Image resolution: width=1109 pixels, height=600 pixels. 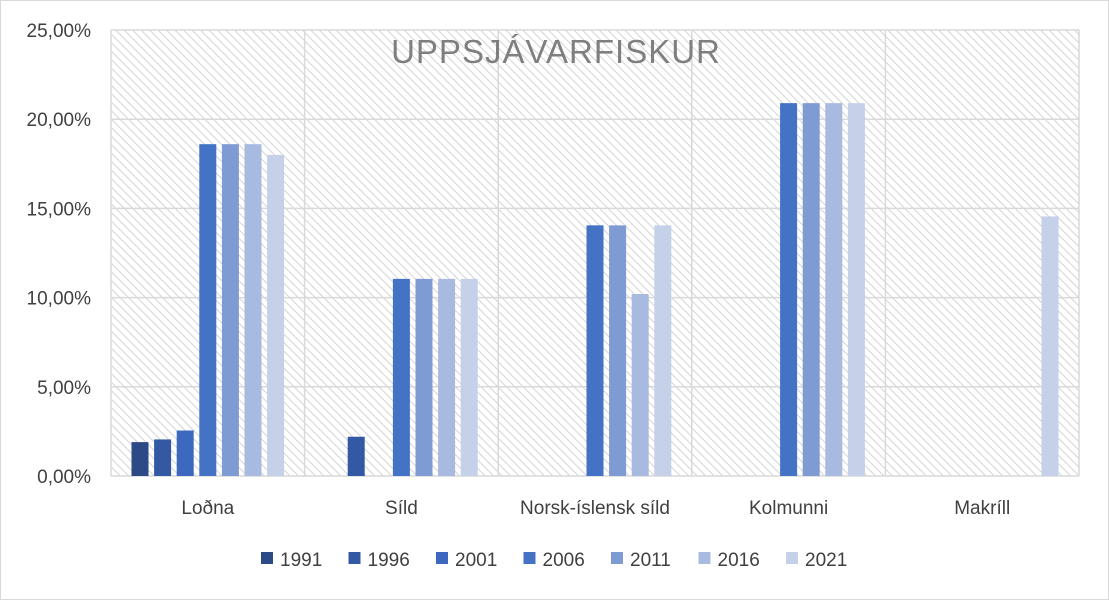 I want to click on y-axis-ticks: 0,00% 5,00% 10,00% 15,00% 20,00% 25,00%, so click(x=59, y=254).